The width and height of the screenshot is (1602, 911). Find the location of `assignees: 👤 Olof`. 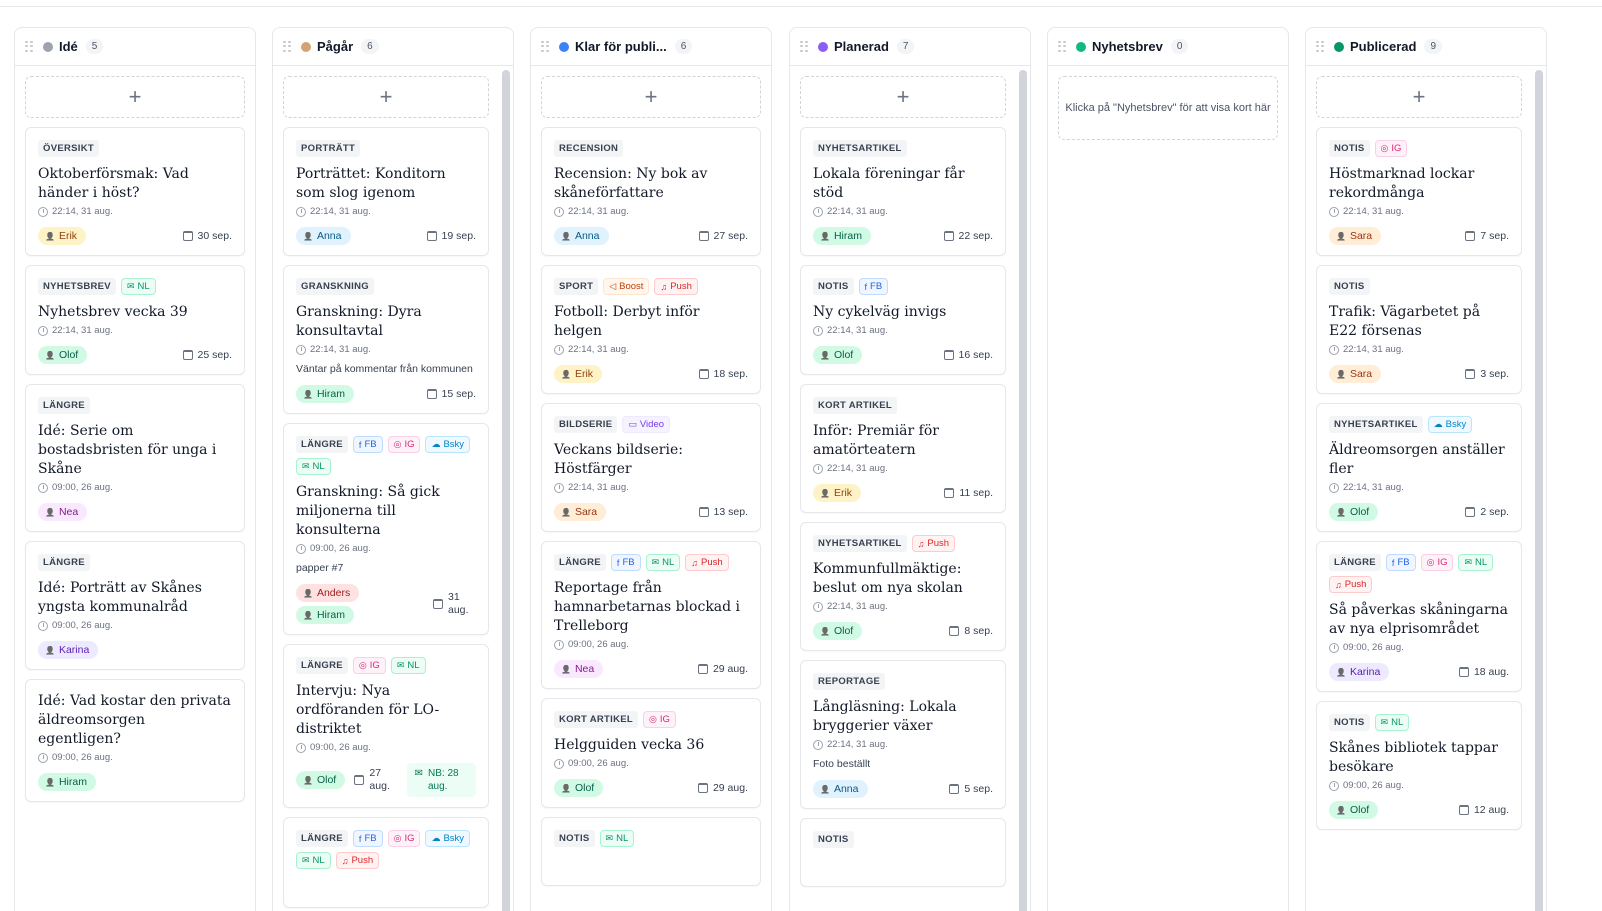

assignees: 👤 Olof is located at coordinates (1354, 810).